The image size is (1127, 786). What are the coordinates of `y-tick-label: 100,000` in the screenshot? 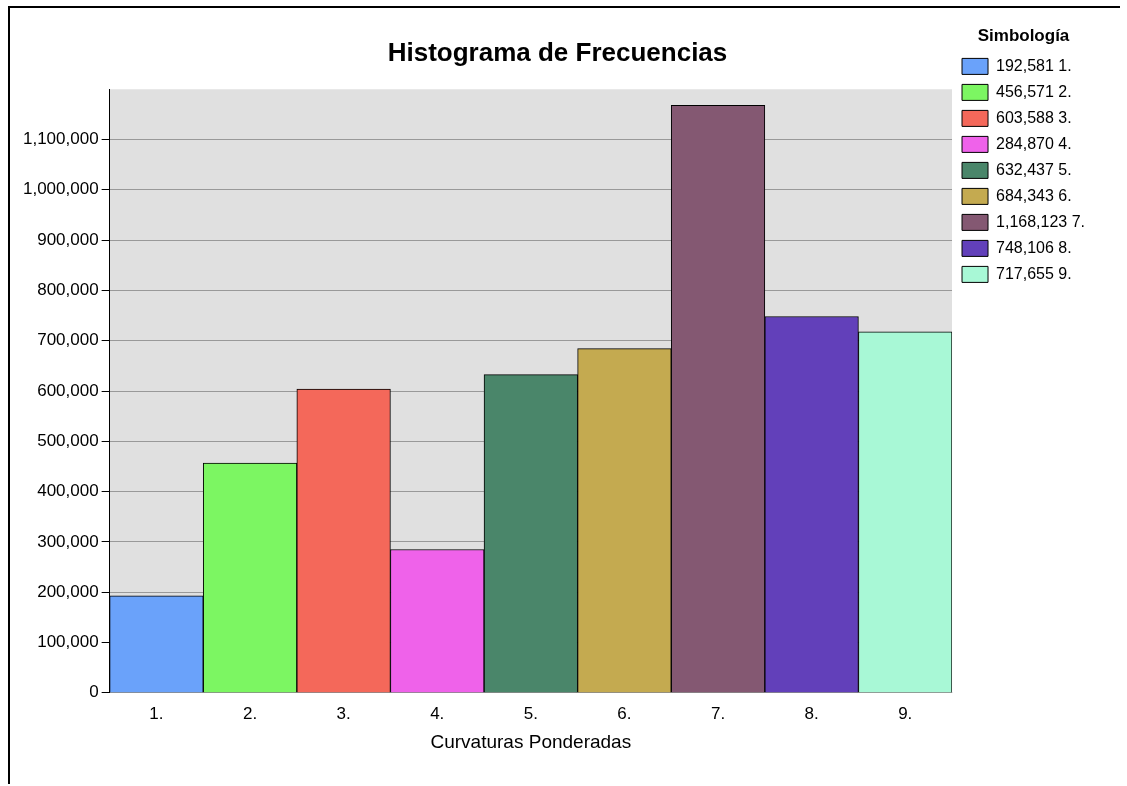 It's located at (68, 642).